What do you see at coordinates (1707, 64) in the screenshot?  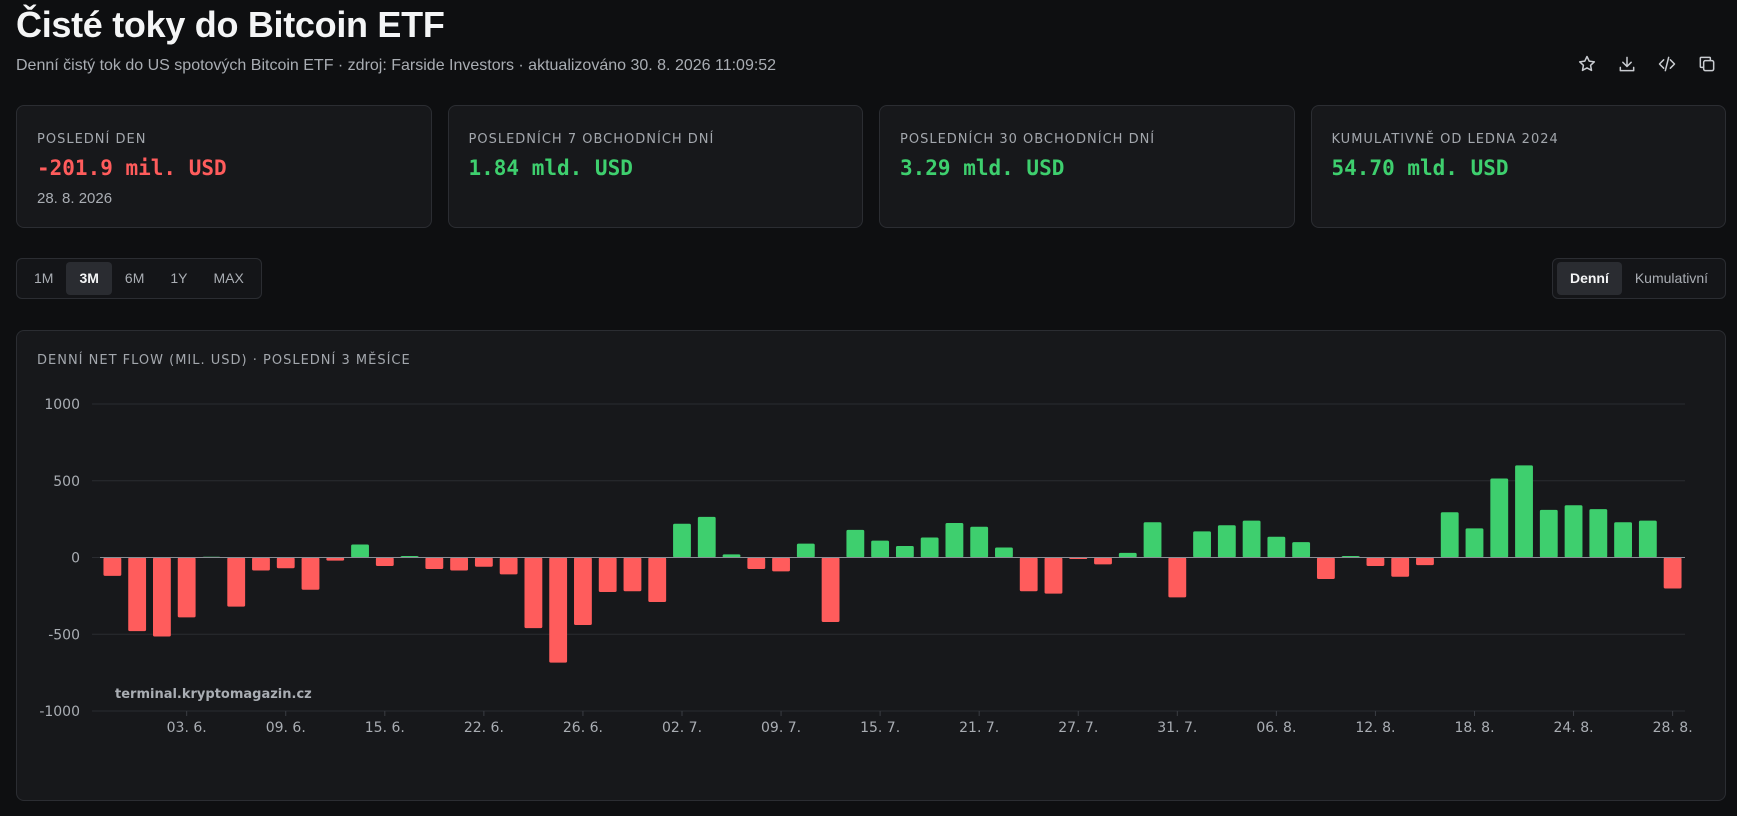 I see `copy-icon` at bounding box center [1707, 64].